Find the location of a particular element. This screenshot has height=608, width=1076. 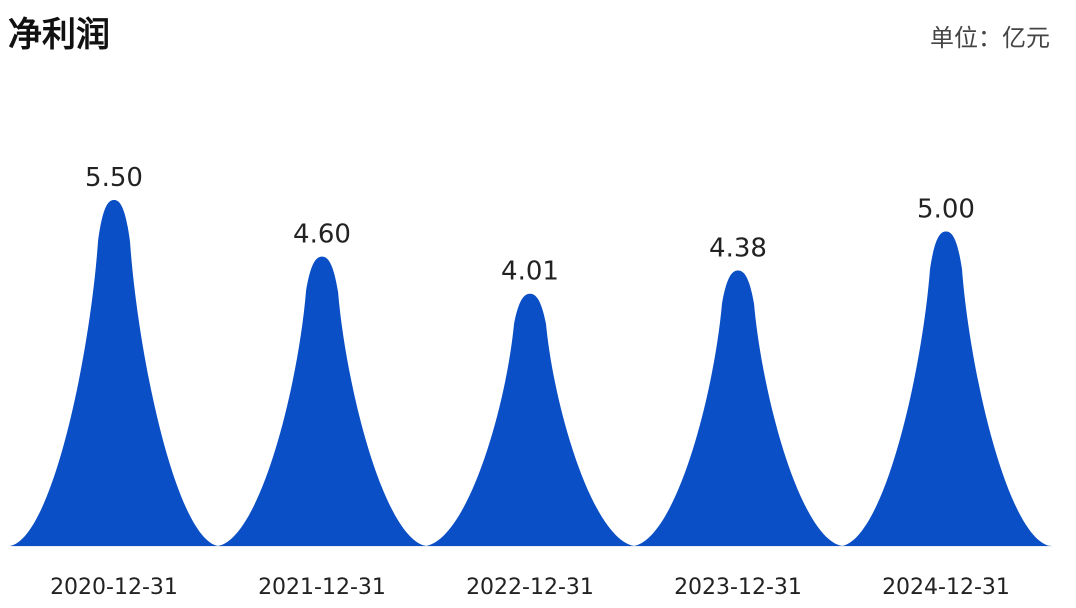

data-label-2021-12-31: 4.60 is located at coordinates (322, 235).